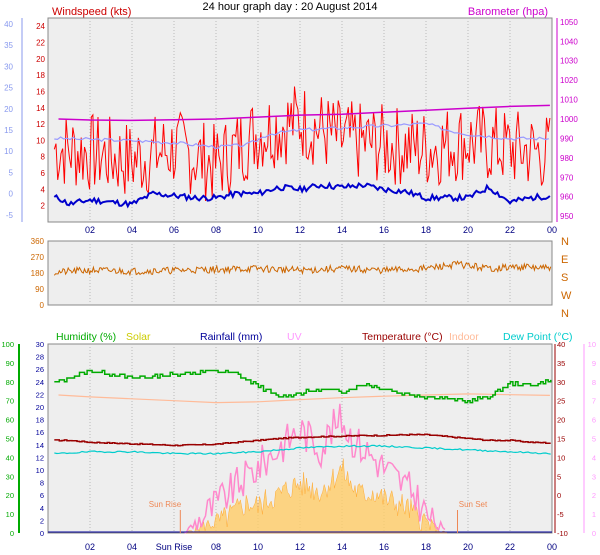  What do you see at coordinates (42, 533) in the screenshot?
I see `rainfall-tick-label: 0` at bounding box center [42, 533].